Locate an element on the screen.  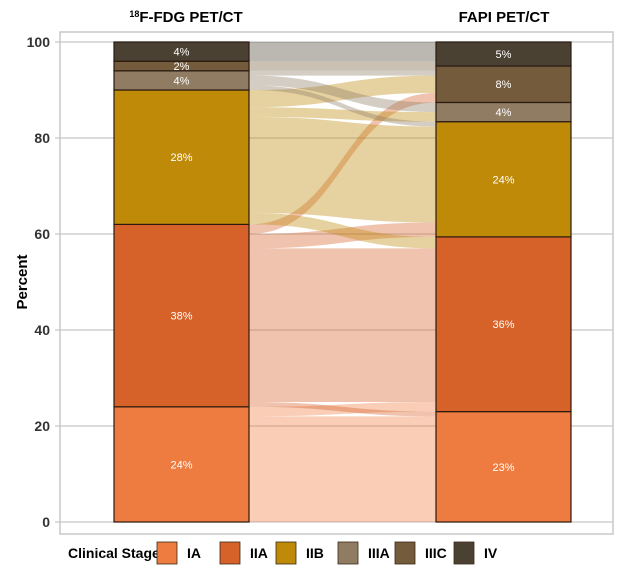
legend-label-IV: IV is located at coordinates (491, 553).